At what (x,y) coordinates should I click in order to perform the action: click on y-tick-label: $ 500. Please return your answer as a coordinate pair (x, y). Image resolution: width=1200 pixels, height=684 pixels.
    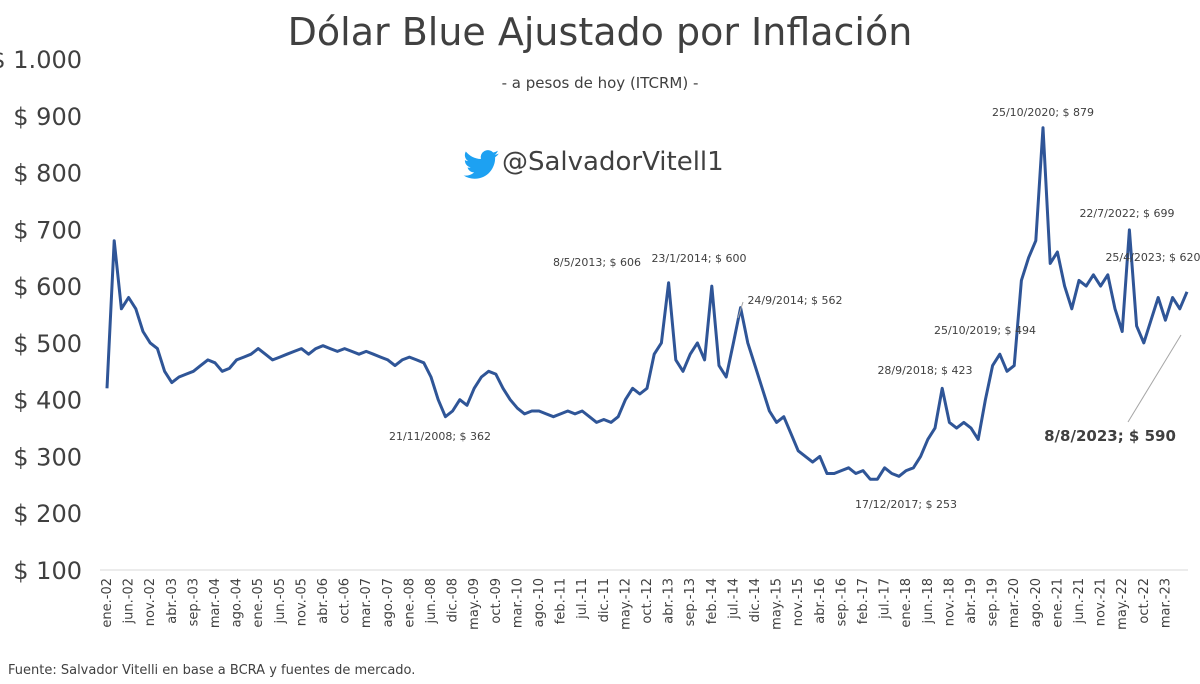
    Looking at the image, I should click on (47, 344).